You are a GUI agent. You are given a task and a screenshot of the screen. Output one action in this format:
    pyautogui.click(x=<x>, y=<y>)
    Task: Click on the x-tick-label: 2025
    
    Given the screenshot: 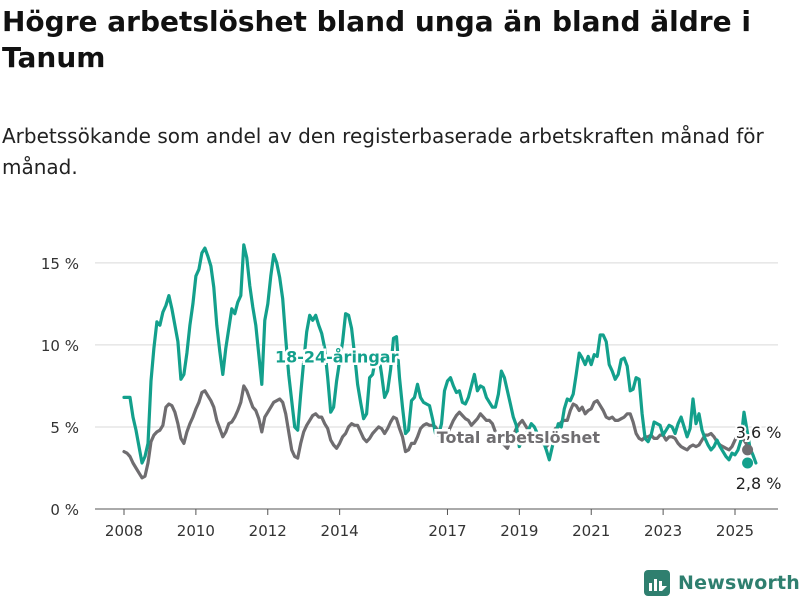 What is the action you would take?
    pyautogui.click(x=735, y=531)
    